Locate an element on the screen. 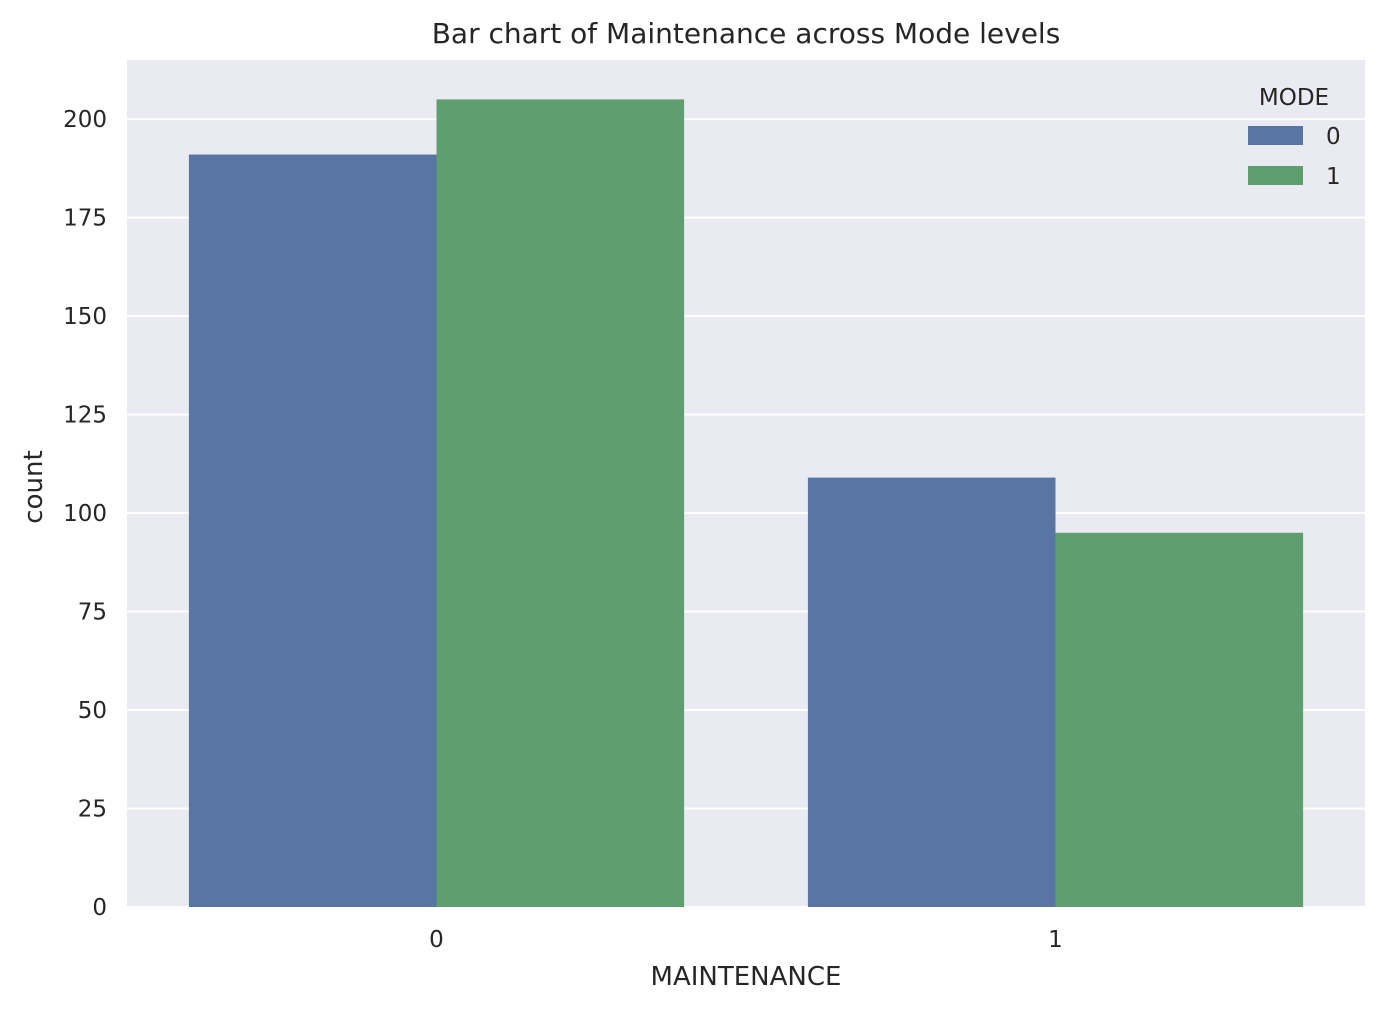  x-axis-title: MAINTENANCE is located at coordinates (746, 977).